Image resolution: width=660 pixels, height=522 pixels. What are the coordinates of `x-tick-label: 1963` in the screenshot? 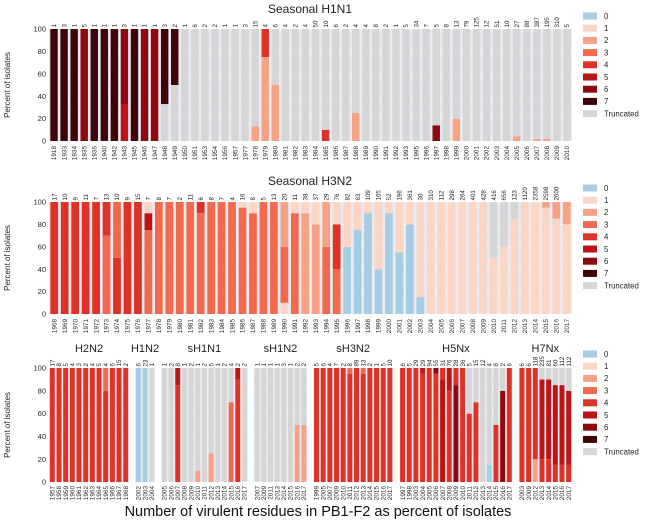 It's located at (93, 493).